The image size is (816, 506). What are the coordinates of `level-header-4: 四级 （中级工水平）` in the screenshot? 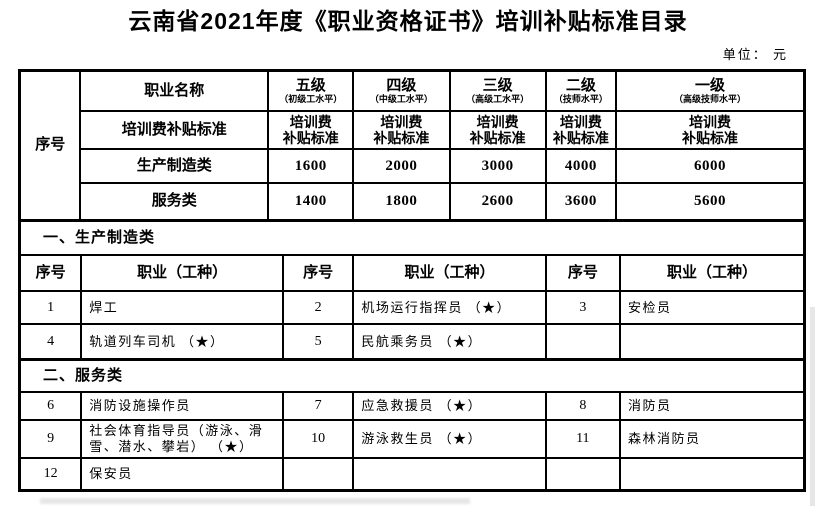 It's located at (401, 91).